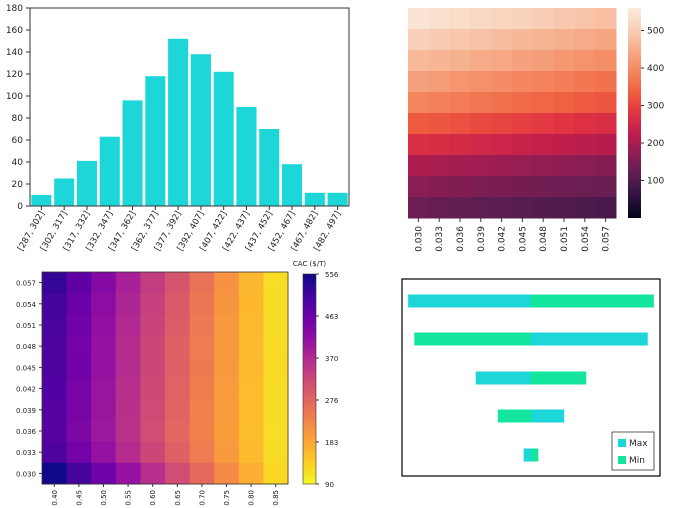  Describe the element at coordinates (14, 31) in the screenshot. I see `histogram-y-tick-label: 160` at that location.